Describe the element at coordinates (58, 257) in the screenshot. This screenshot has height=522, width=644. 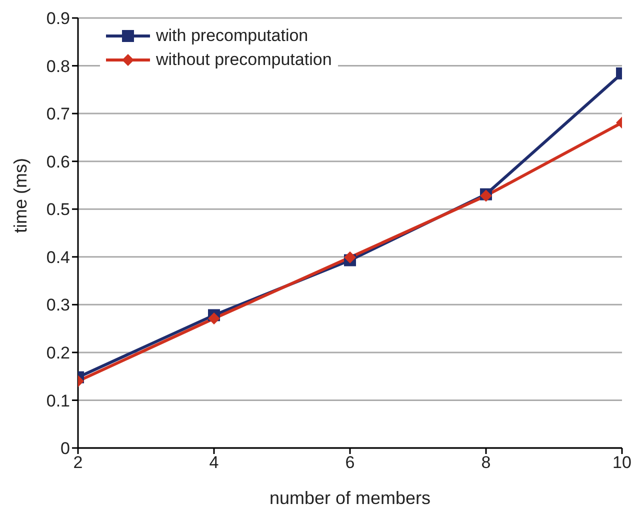
I see `y-tick-label: 0.4` at that location.